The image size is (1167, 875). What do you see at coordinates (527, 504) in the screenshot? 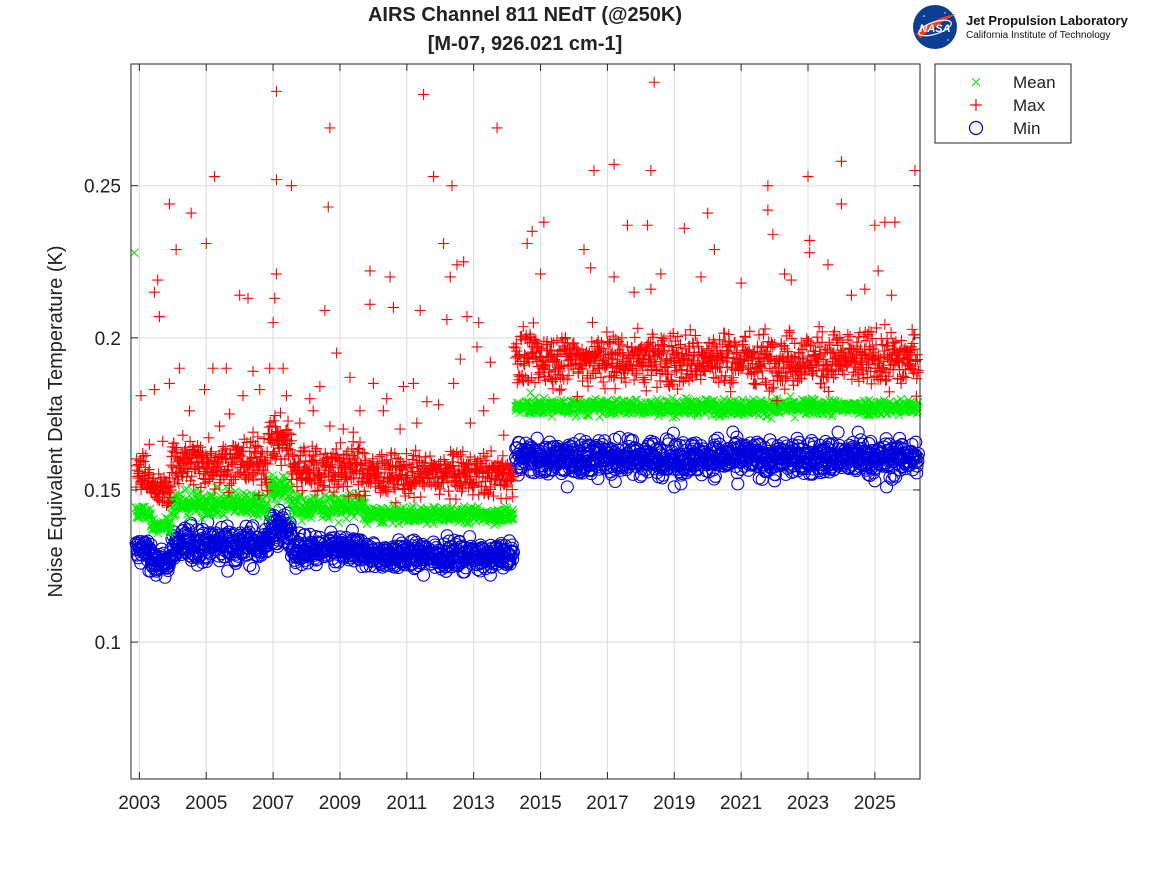
I see `series-min` at bounding box center [527, 504].